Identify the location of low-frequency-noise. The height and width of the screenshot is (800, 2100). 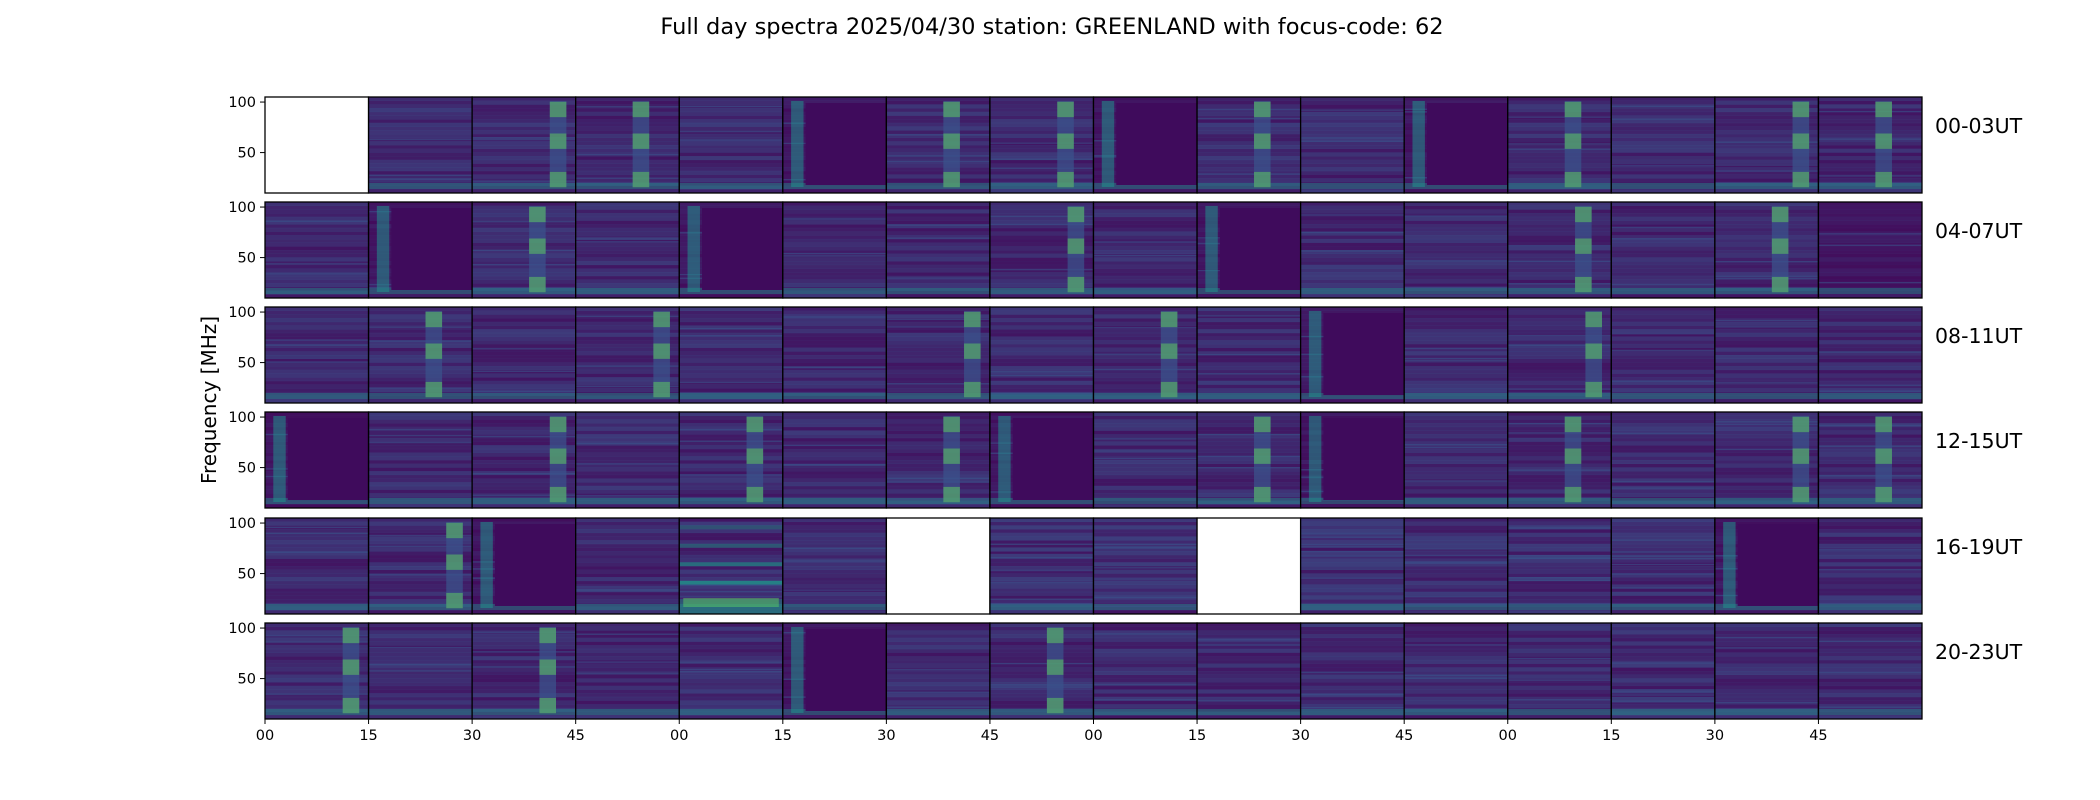
(317, 607).